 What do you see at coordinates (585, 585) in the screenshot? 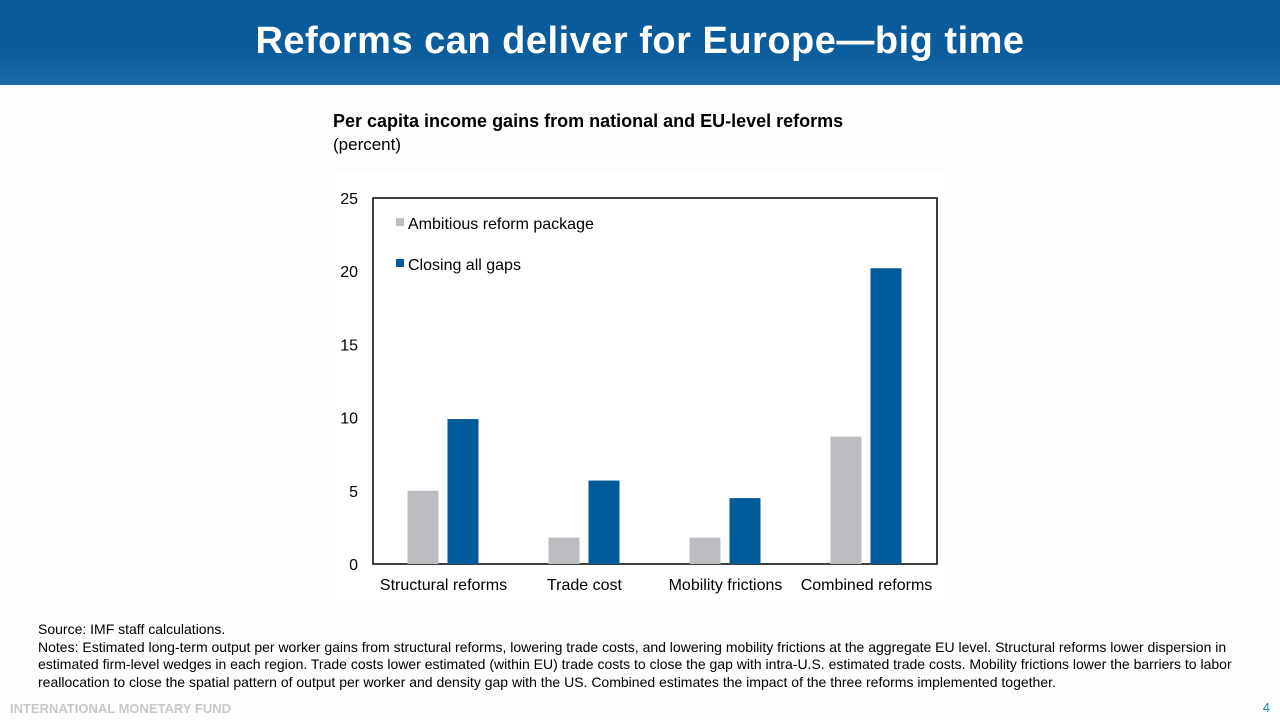
I see `x-tick-label: Trade cost` at bounding box center [585, 585].